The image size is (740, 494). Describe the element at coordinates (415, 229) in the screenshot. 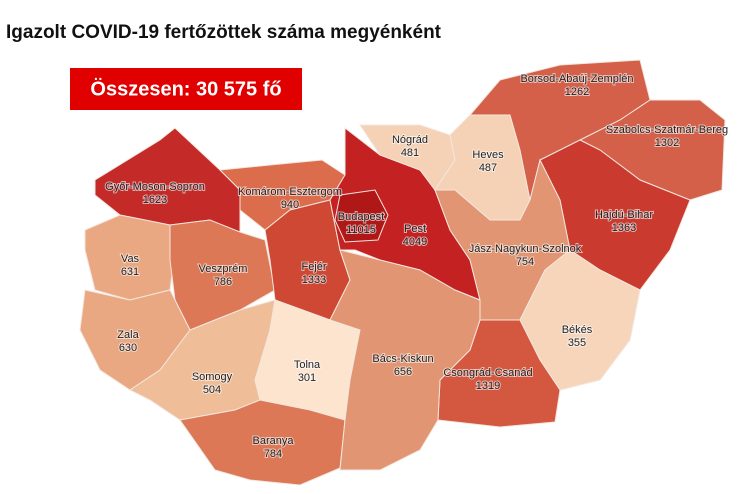

I see `county-name: Pest` at that location.